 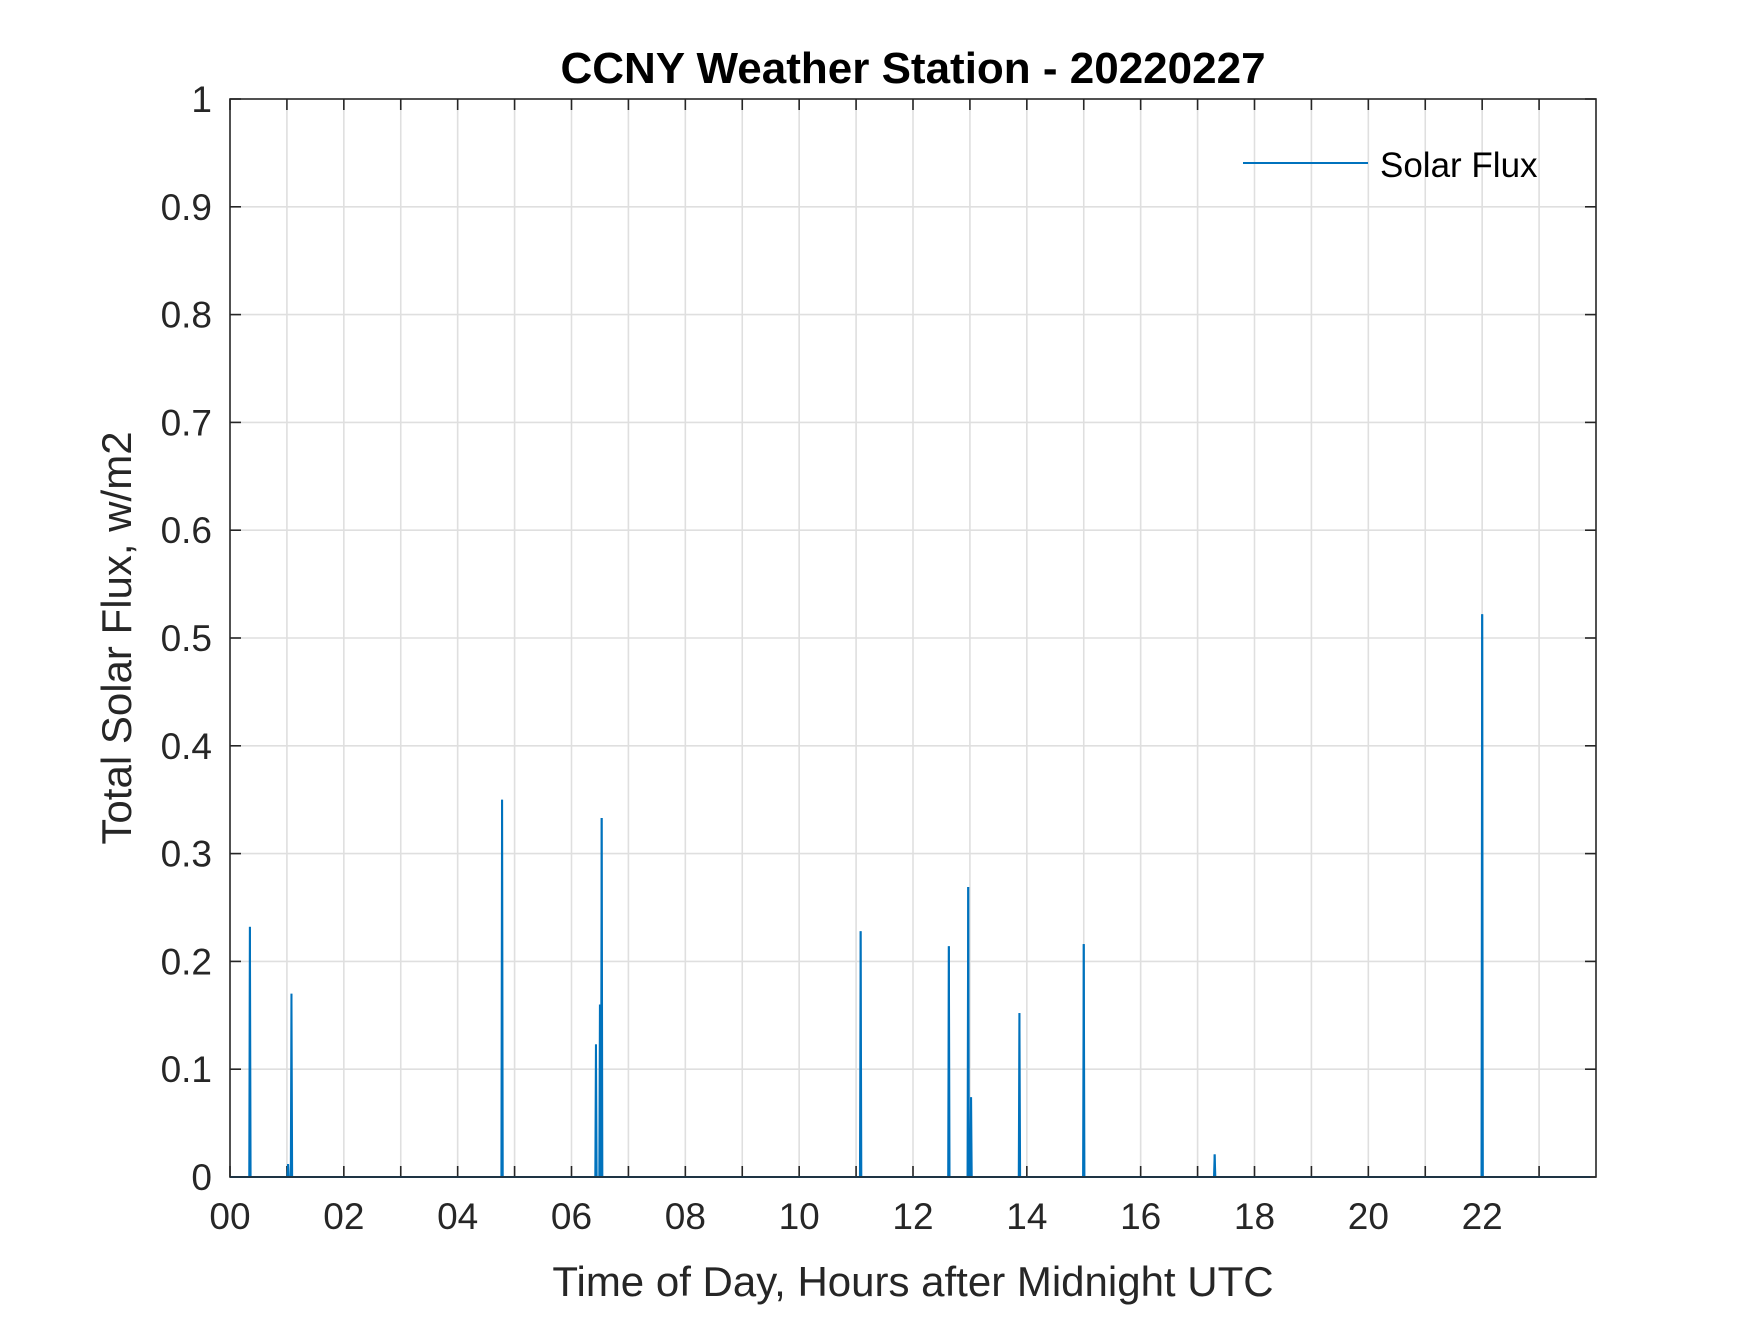 I want to click on x-tick-label: 12, so click(x=912, y=1216).